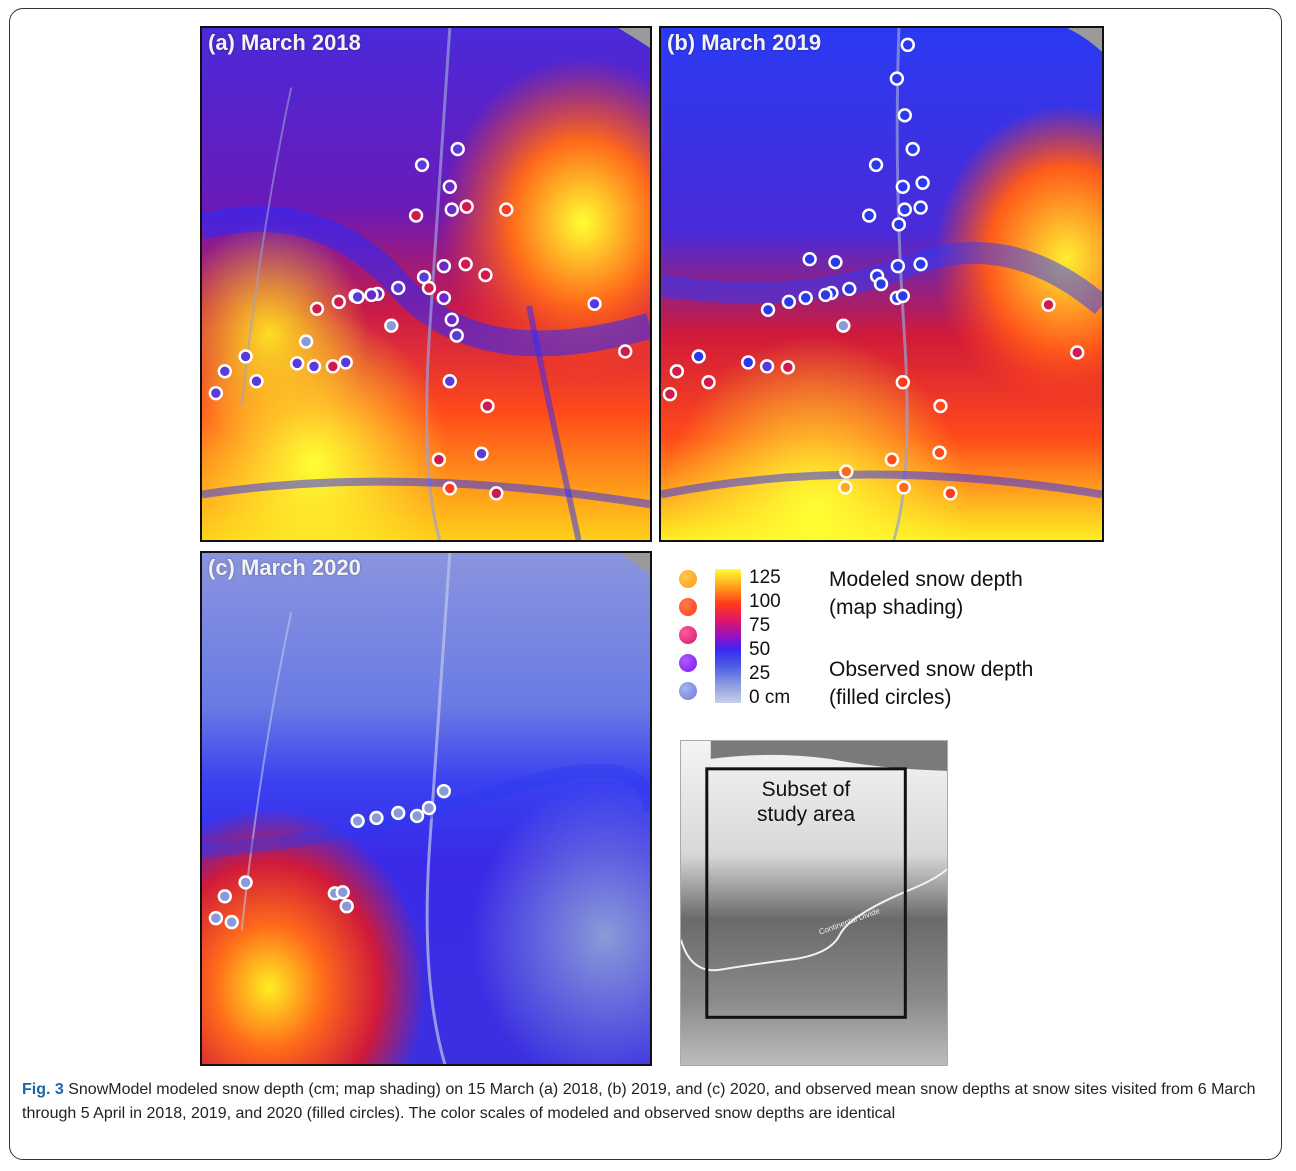 The width and height of the screenshot is (1296, 1171). Describe the element at coordinates (760, 649) in the screenshot. I see `tick-50: 50` at that location.